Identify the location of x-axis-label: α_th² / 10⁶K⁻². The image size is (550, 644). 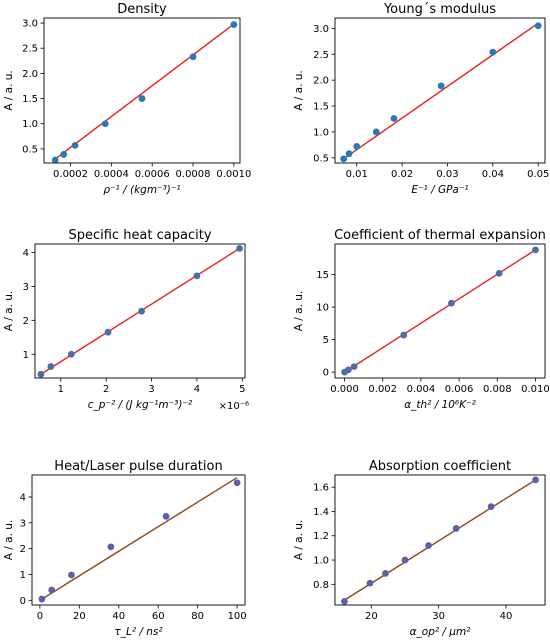
(440, 405).